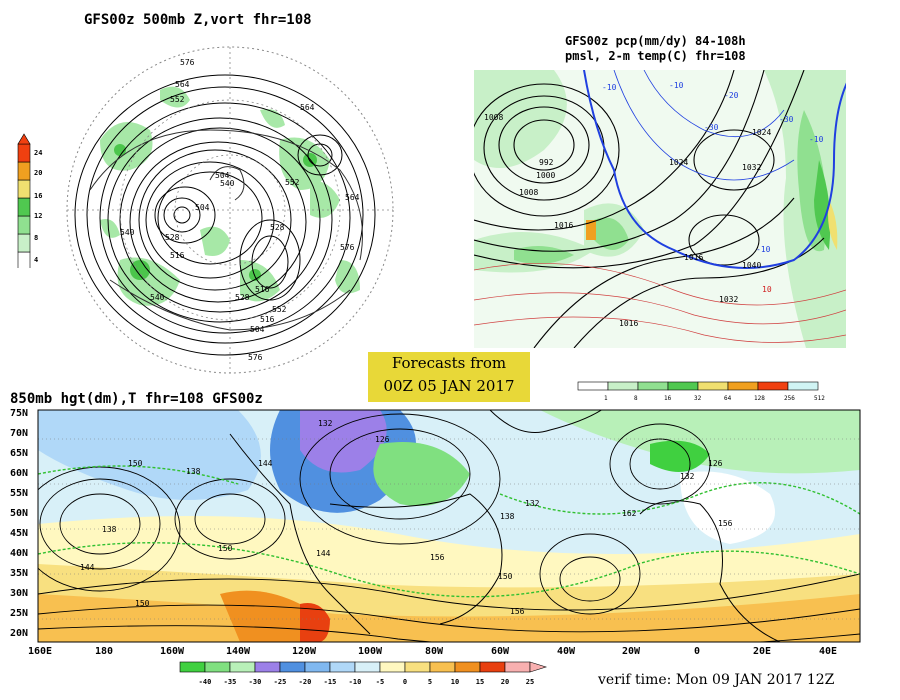  I want to click on panel-850mb-title: 850mb hgt(dm),T fhr=108 GFS00z, so click(136, 399).